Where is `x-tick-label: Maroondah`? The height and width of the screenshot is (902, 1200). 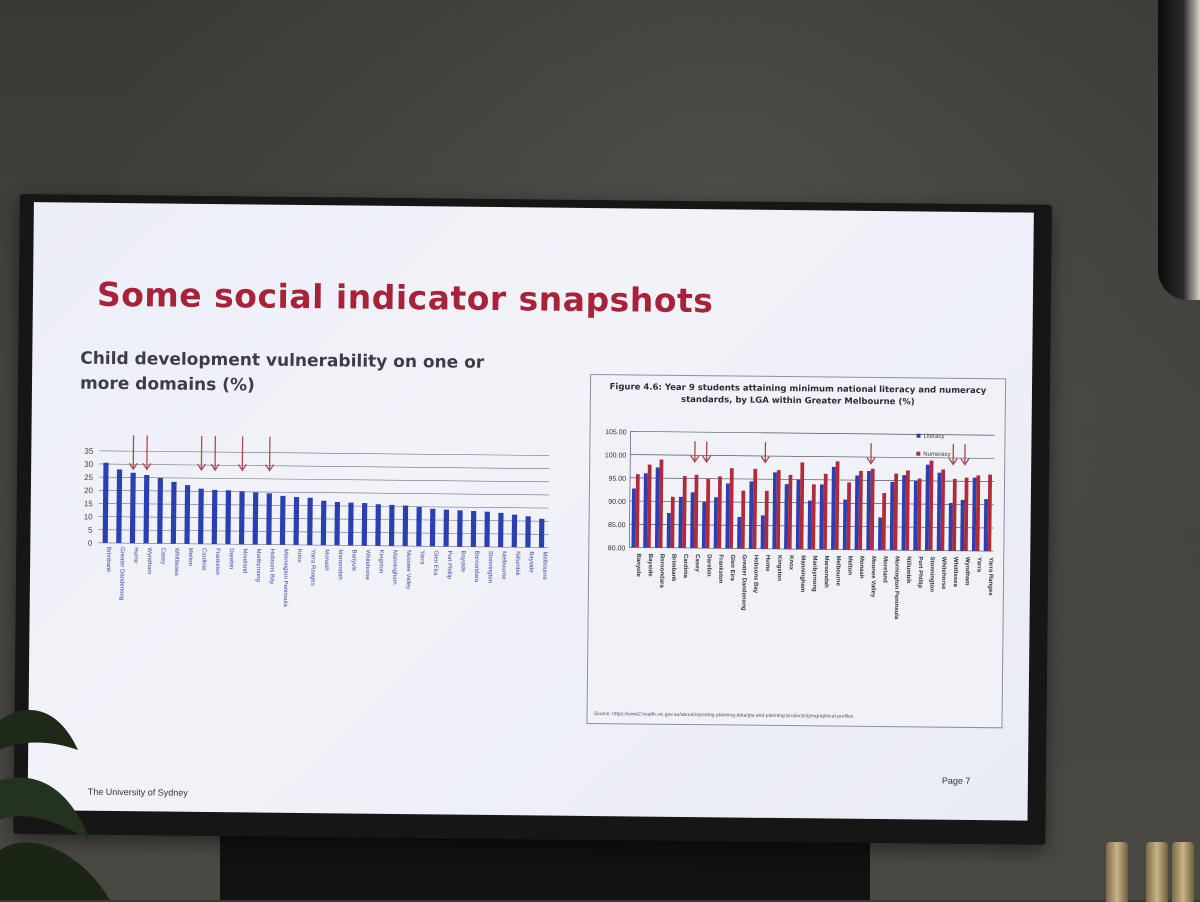 x-tick-label: Maroondah is located at coordinates (340, 564).